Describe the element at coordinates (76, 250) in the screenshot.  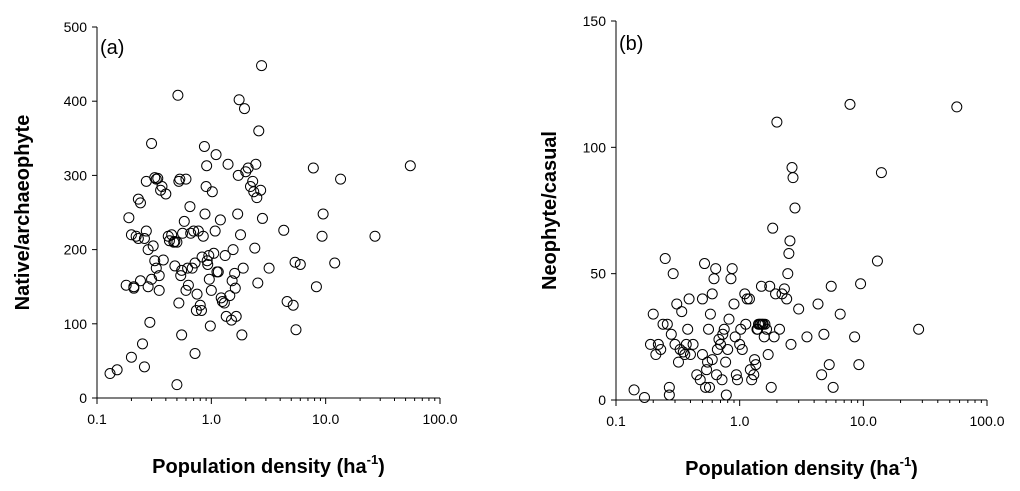
I see `y-tick-label: 200` at that location.